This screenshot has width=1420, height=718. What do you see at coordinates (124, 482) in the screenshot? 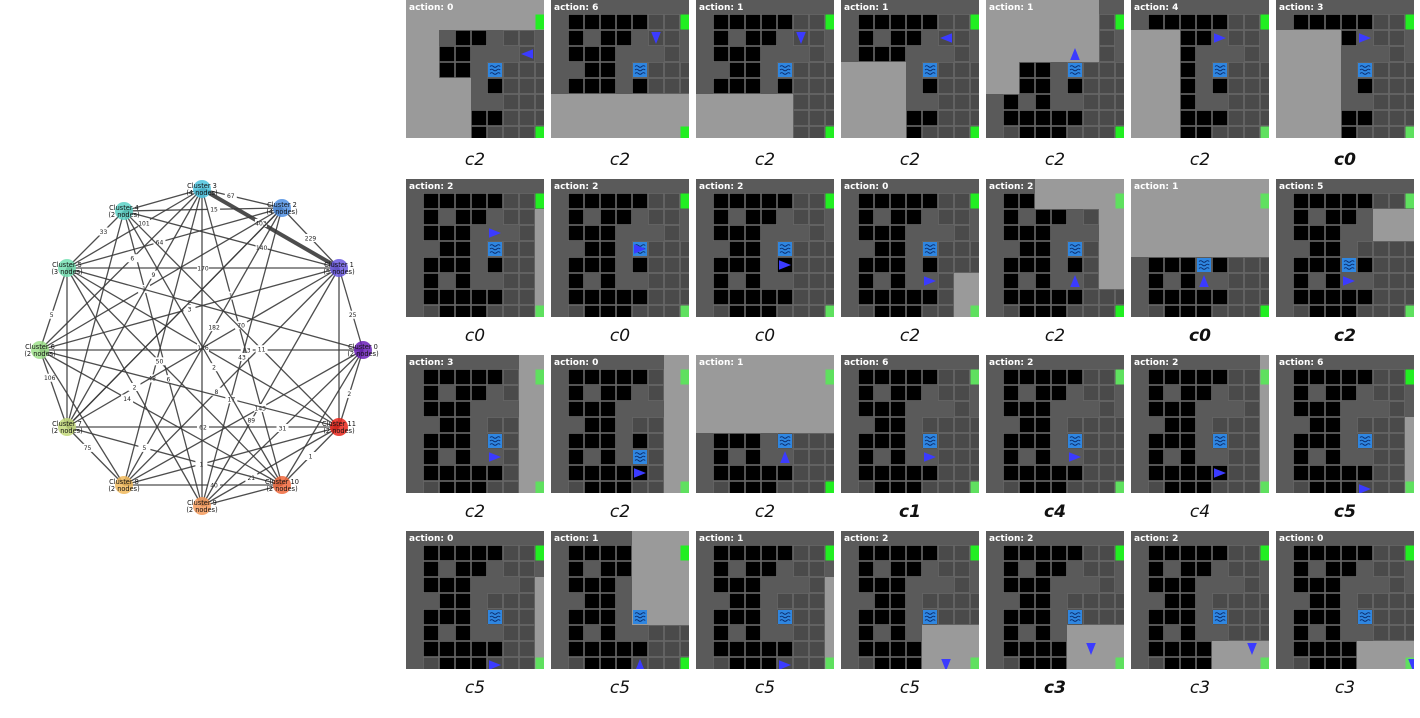
I see `cluster-name-label: Cluster 8` at bounding box center [124, 482].